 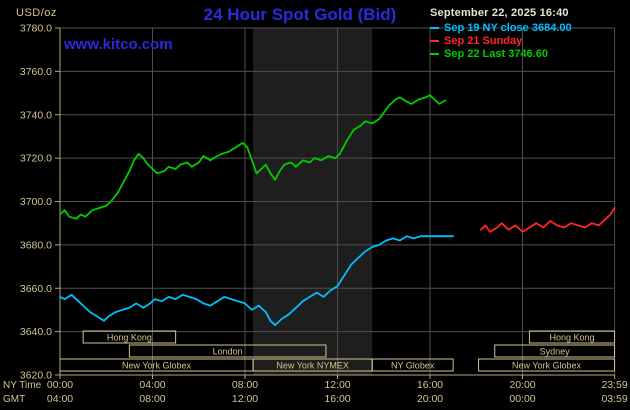 What do you see at coordinates (434, 53) in the screenshot?
I see `green-line-swatch-icon` at bounding box center [434, 53].